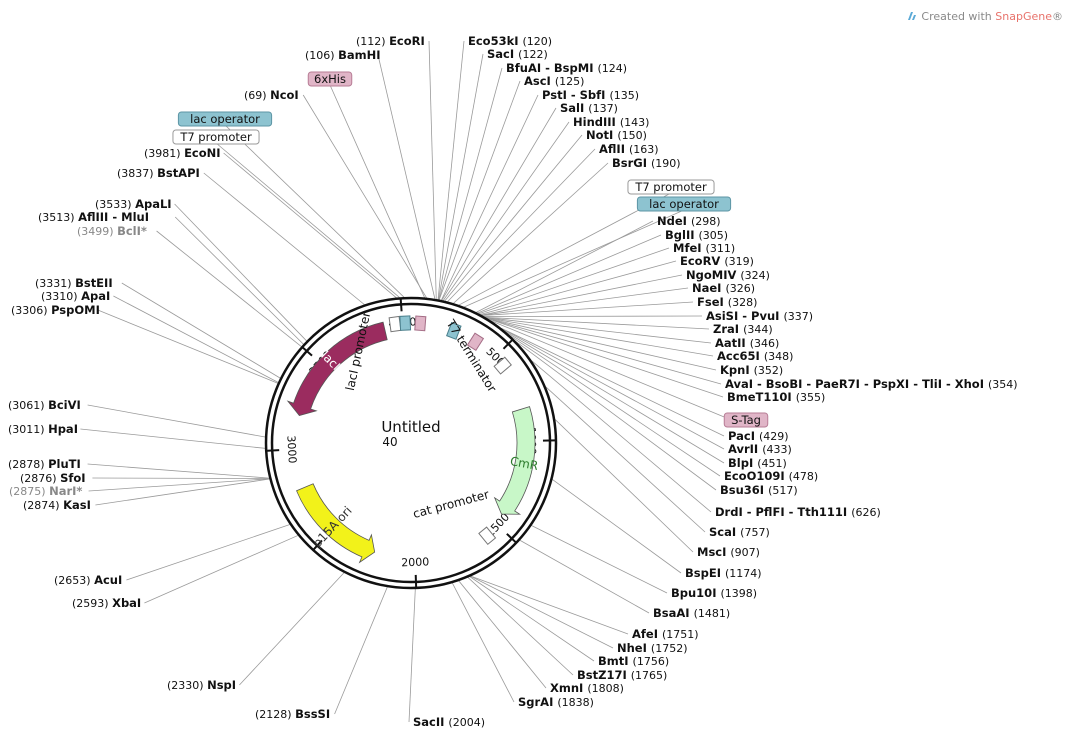 The width and height of the screenshot is (1077, 734). What do you see at coordinates (723, 573) in the screenshot?
I see `site-label: BspEI (1174)` at bounding box center [723, 573].